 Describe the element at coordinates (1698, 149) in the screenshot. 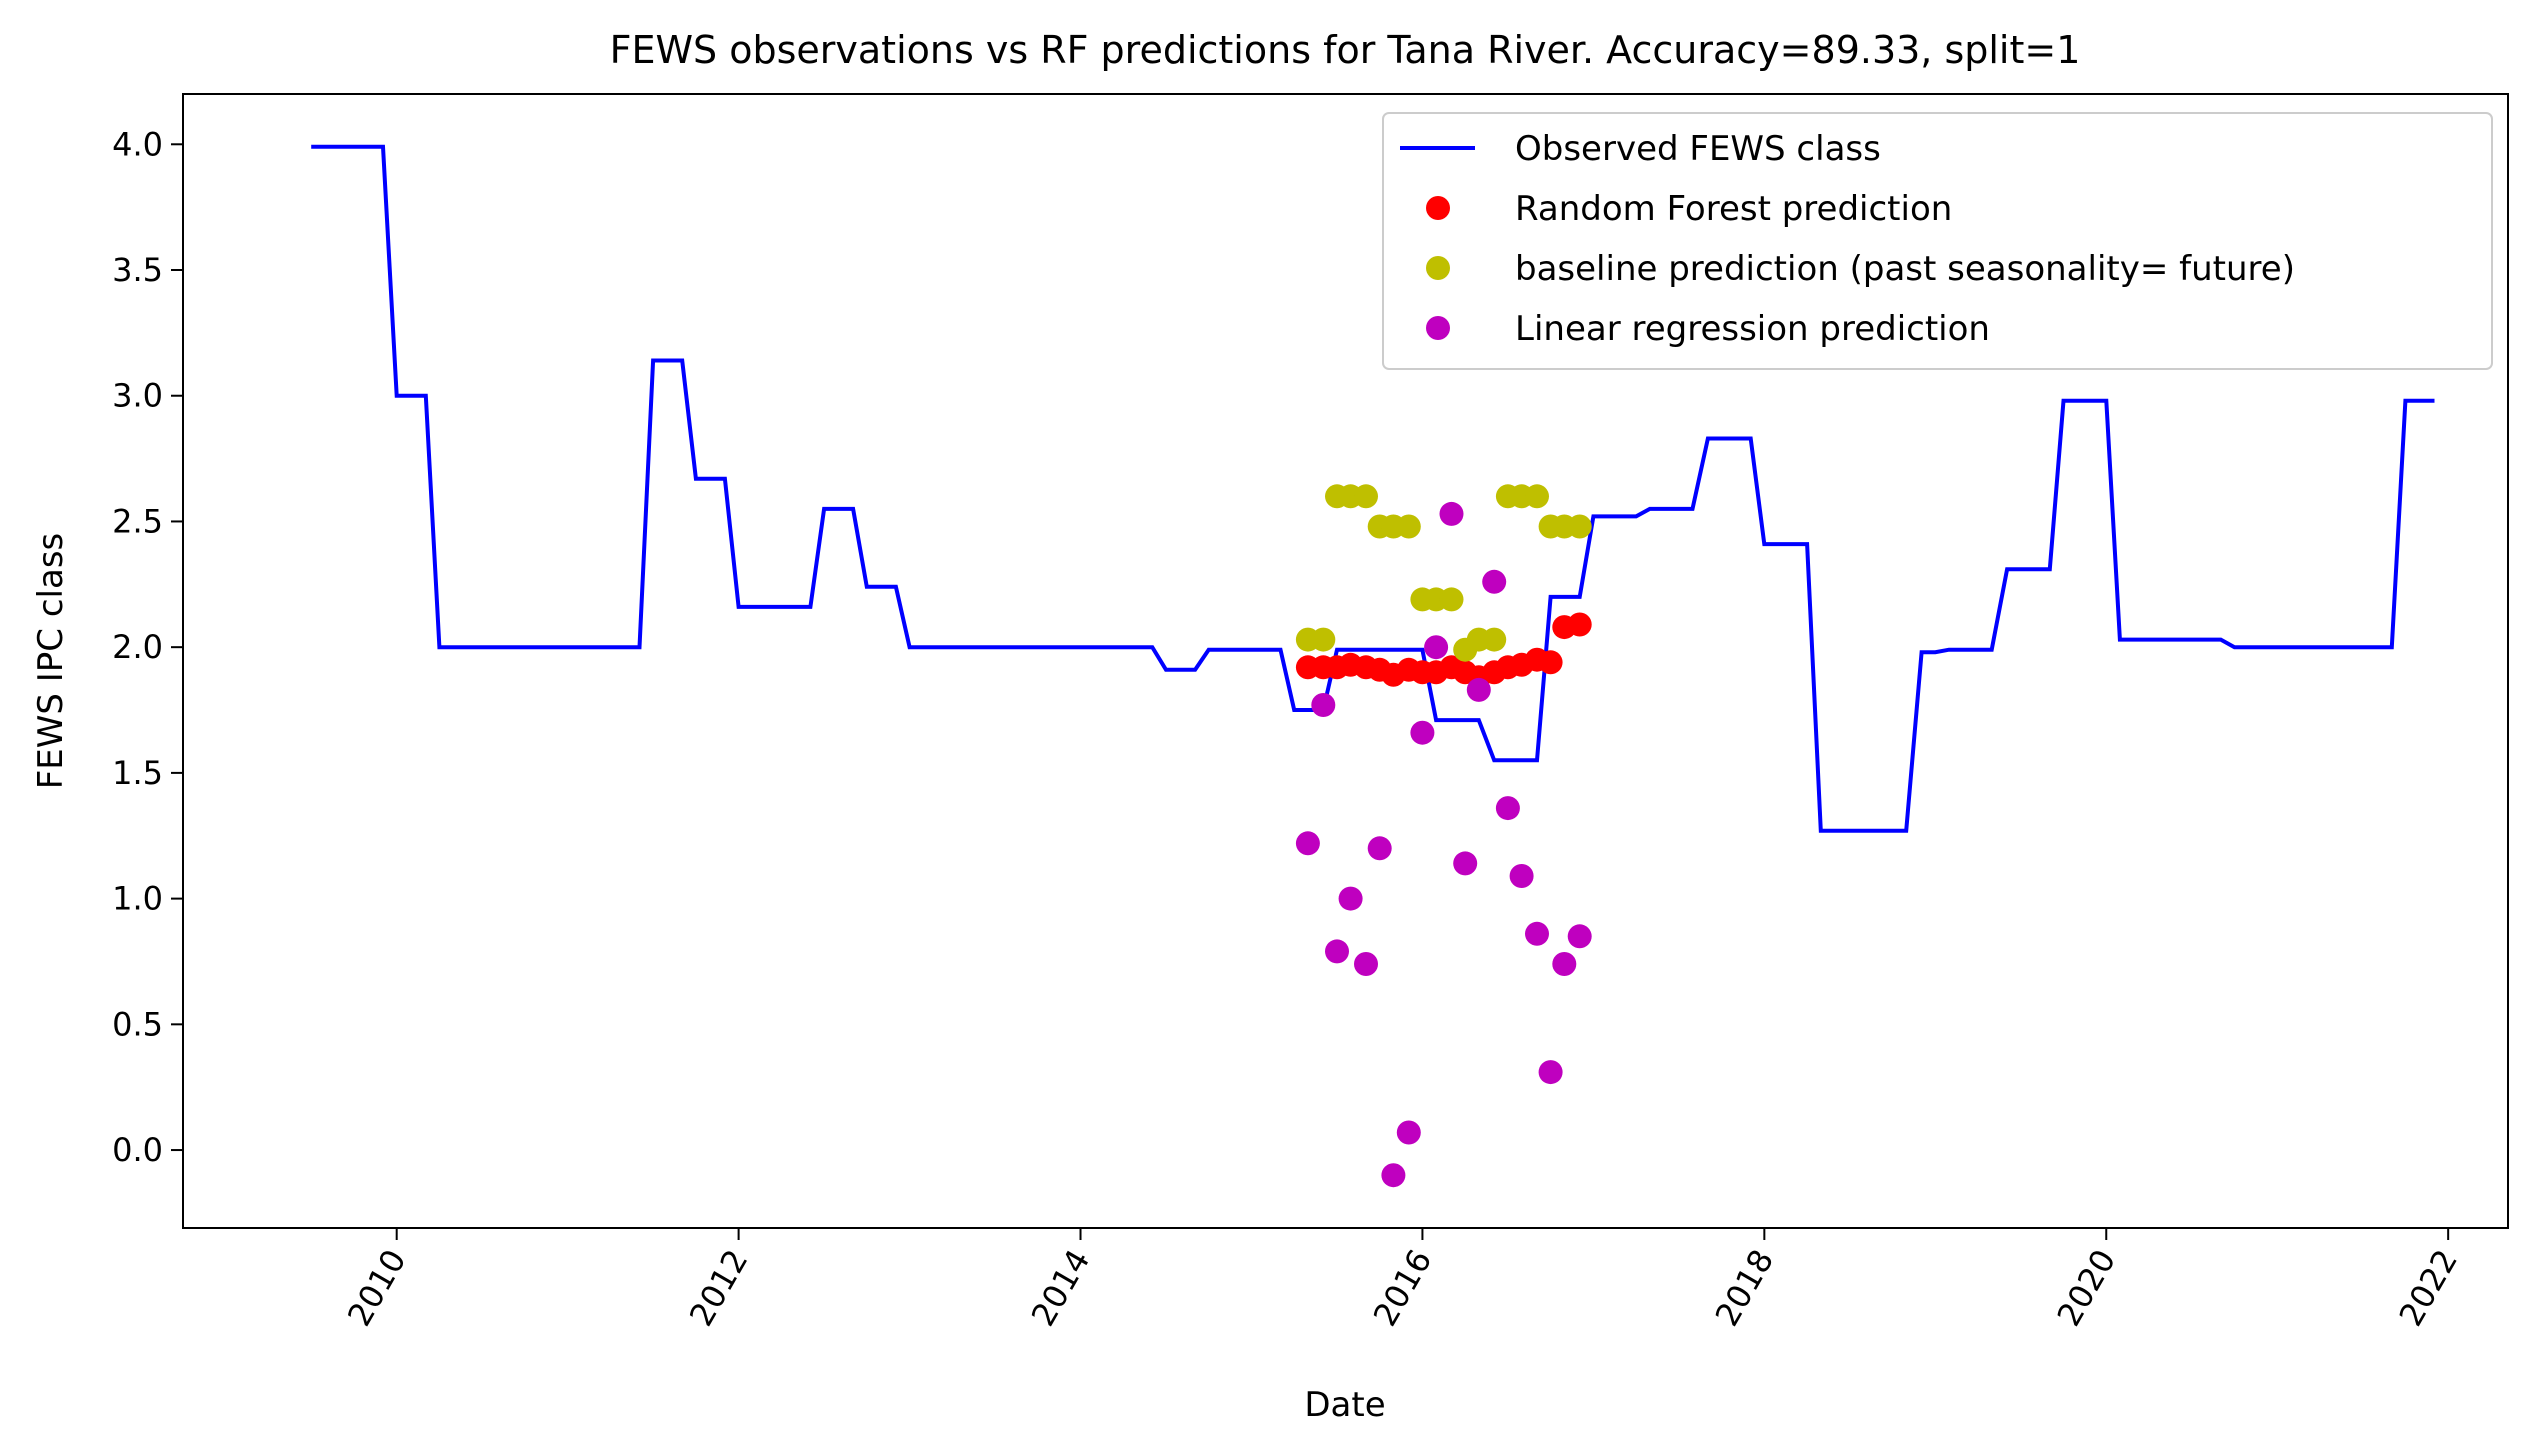

I see `legend-label: Observed FEWS class` at that location.